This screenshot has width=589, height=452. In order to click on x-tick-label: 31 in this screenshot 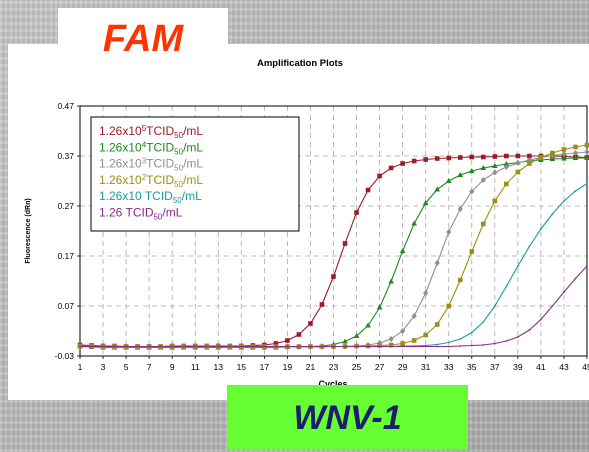, I will do `click(426, 367)`.